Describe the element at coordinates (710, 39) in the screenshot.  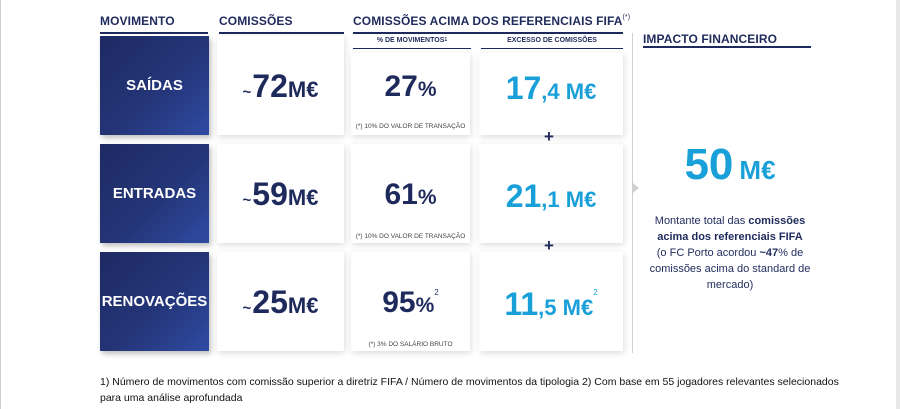
I see `header-impacto: IMPACTO FINANCEIRO` at that location.